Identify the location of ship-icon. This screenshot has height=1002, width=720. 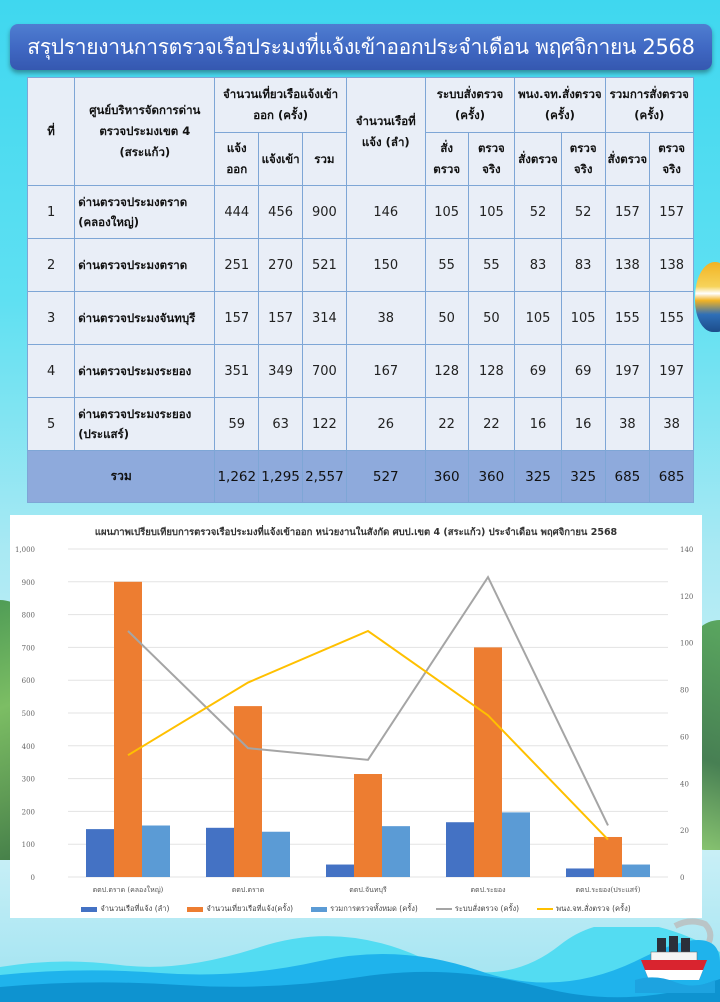
(675, 955).